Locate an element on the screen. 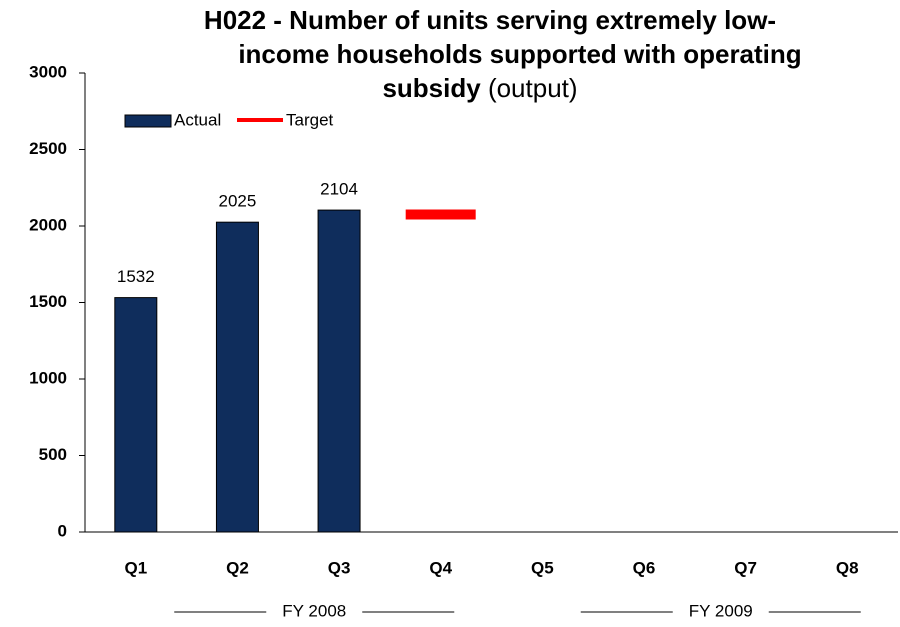 The image size is (900, 627). data-label: 2025 is located at coordinates (238, 201).